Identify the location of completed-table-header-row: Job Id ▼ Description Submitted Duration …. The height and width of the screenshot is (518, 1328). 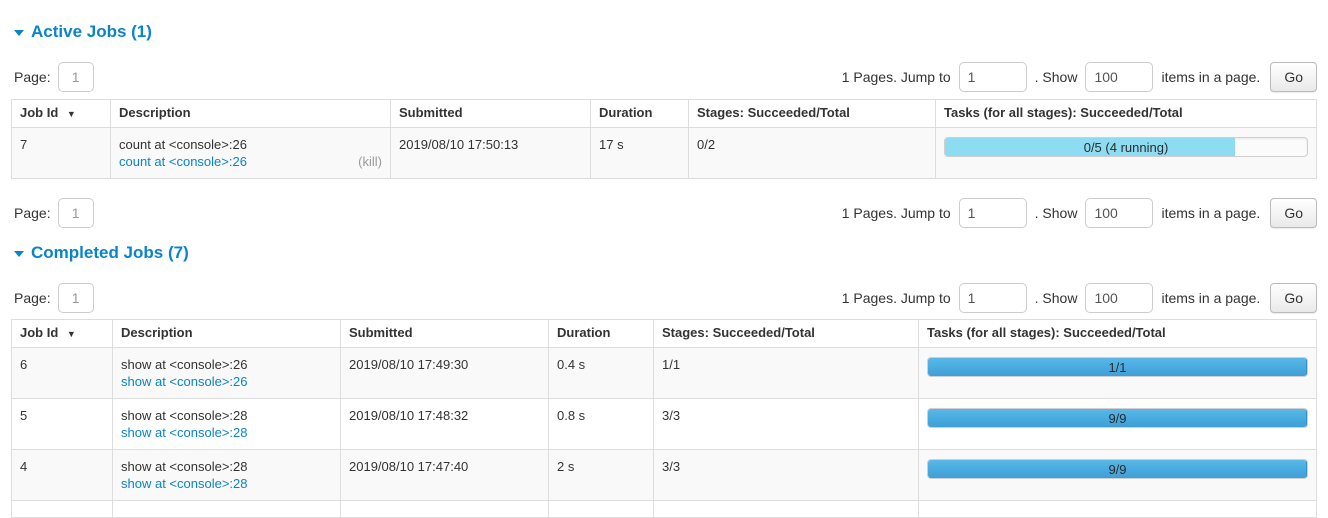
(664, 333).